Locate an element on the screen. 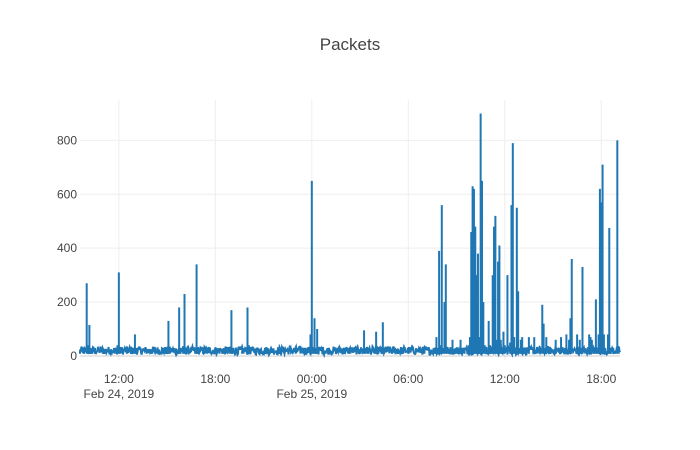  chart-title: Packets is located at coordinates (350, 44).